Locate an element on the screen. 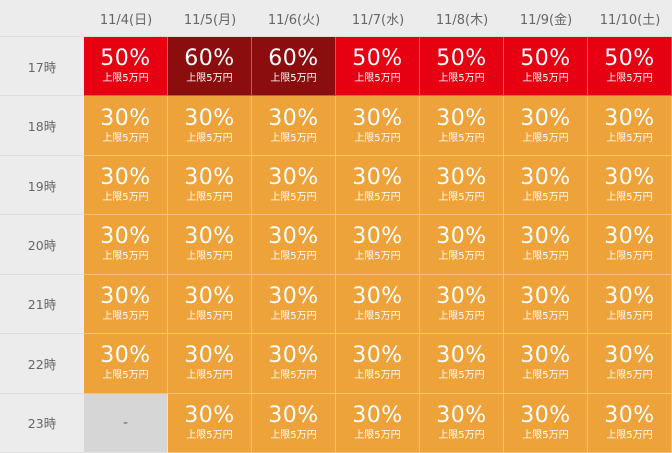  row-header-hour: 19時 is located at coordinates (42, 185).